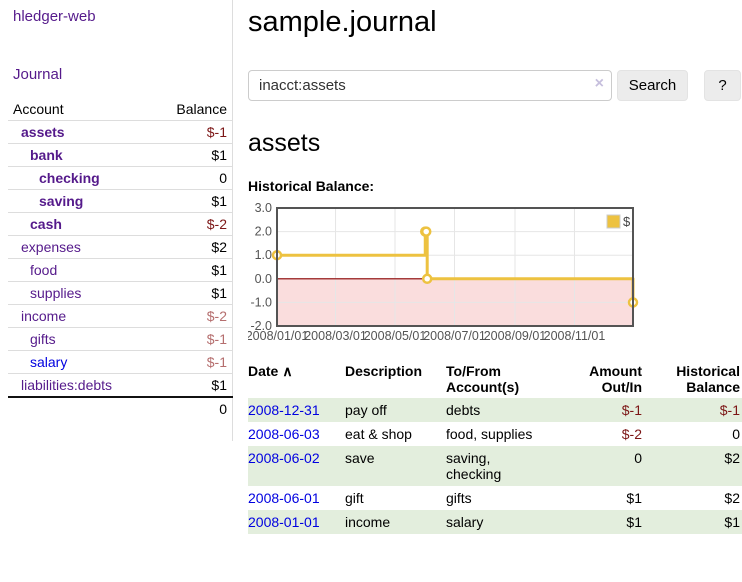 The width and height of the screenshot is (742, 582). What do you see at coordinates (378, 434) in the screenshot?
I see `transaction-description: eat & shop` at bounding box center [378, 434].